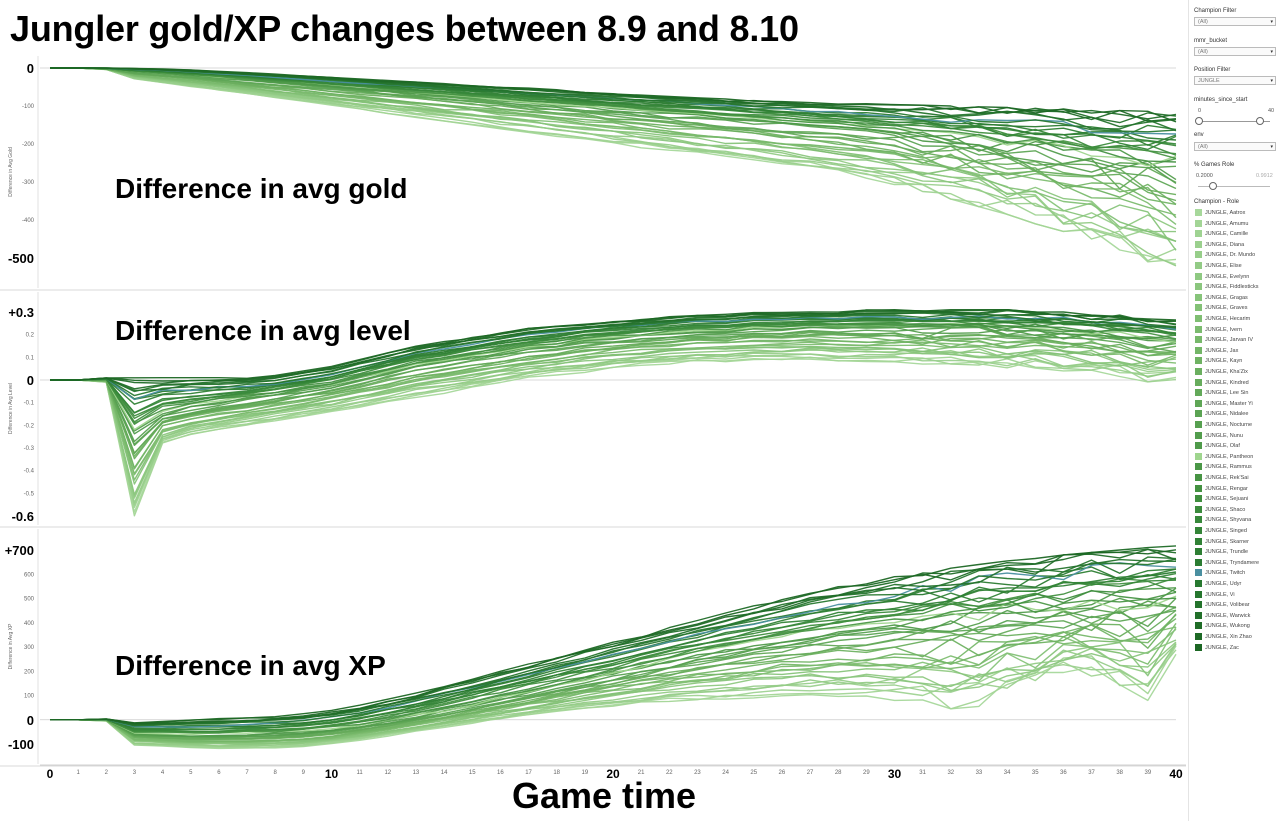 The image size is (1280, 821). What do you see at coordinates (250, 665) in the screenshot?
I see `panel-annotation: Difference in avg XP` at bounding box center [250, 665].